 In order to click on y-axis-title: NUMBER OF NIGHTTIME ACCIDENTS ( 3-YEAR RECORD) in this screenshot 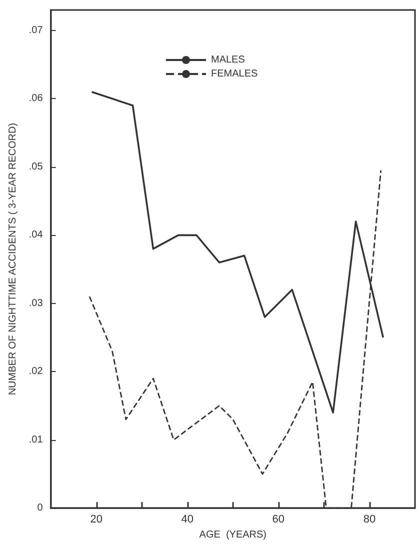, I will do `click(13, 259)`.